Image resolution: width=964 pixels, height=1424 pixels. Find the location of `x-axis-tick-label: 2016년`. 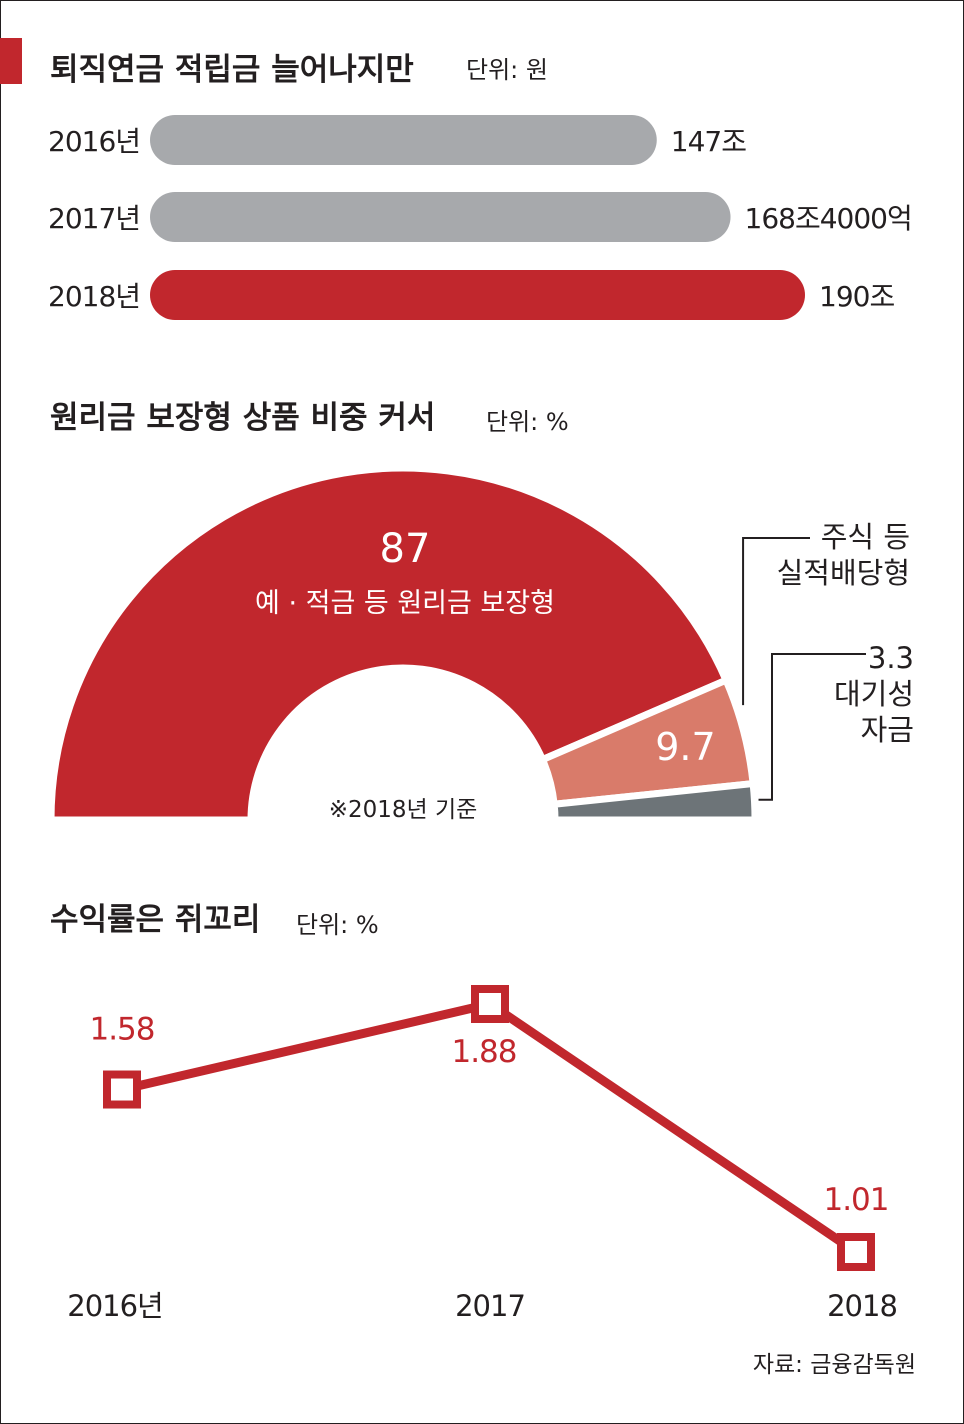

x-axis-tick-label: 2016년 is located at coordinates (114, 1306).